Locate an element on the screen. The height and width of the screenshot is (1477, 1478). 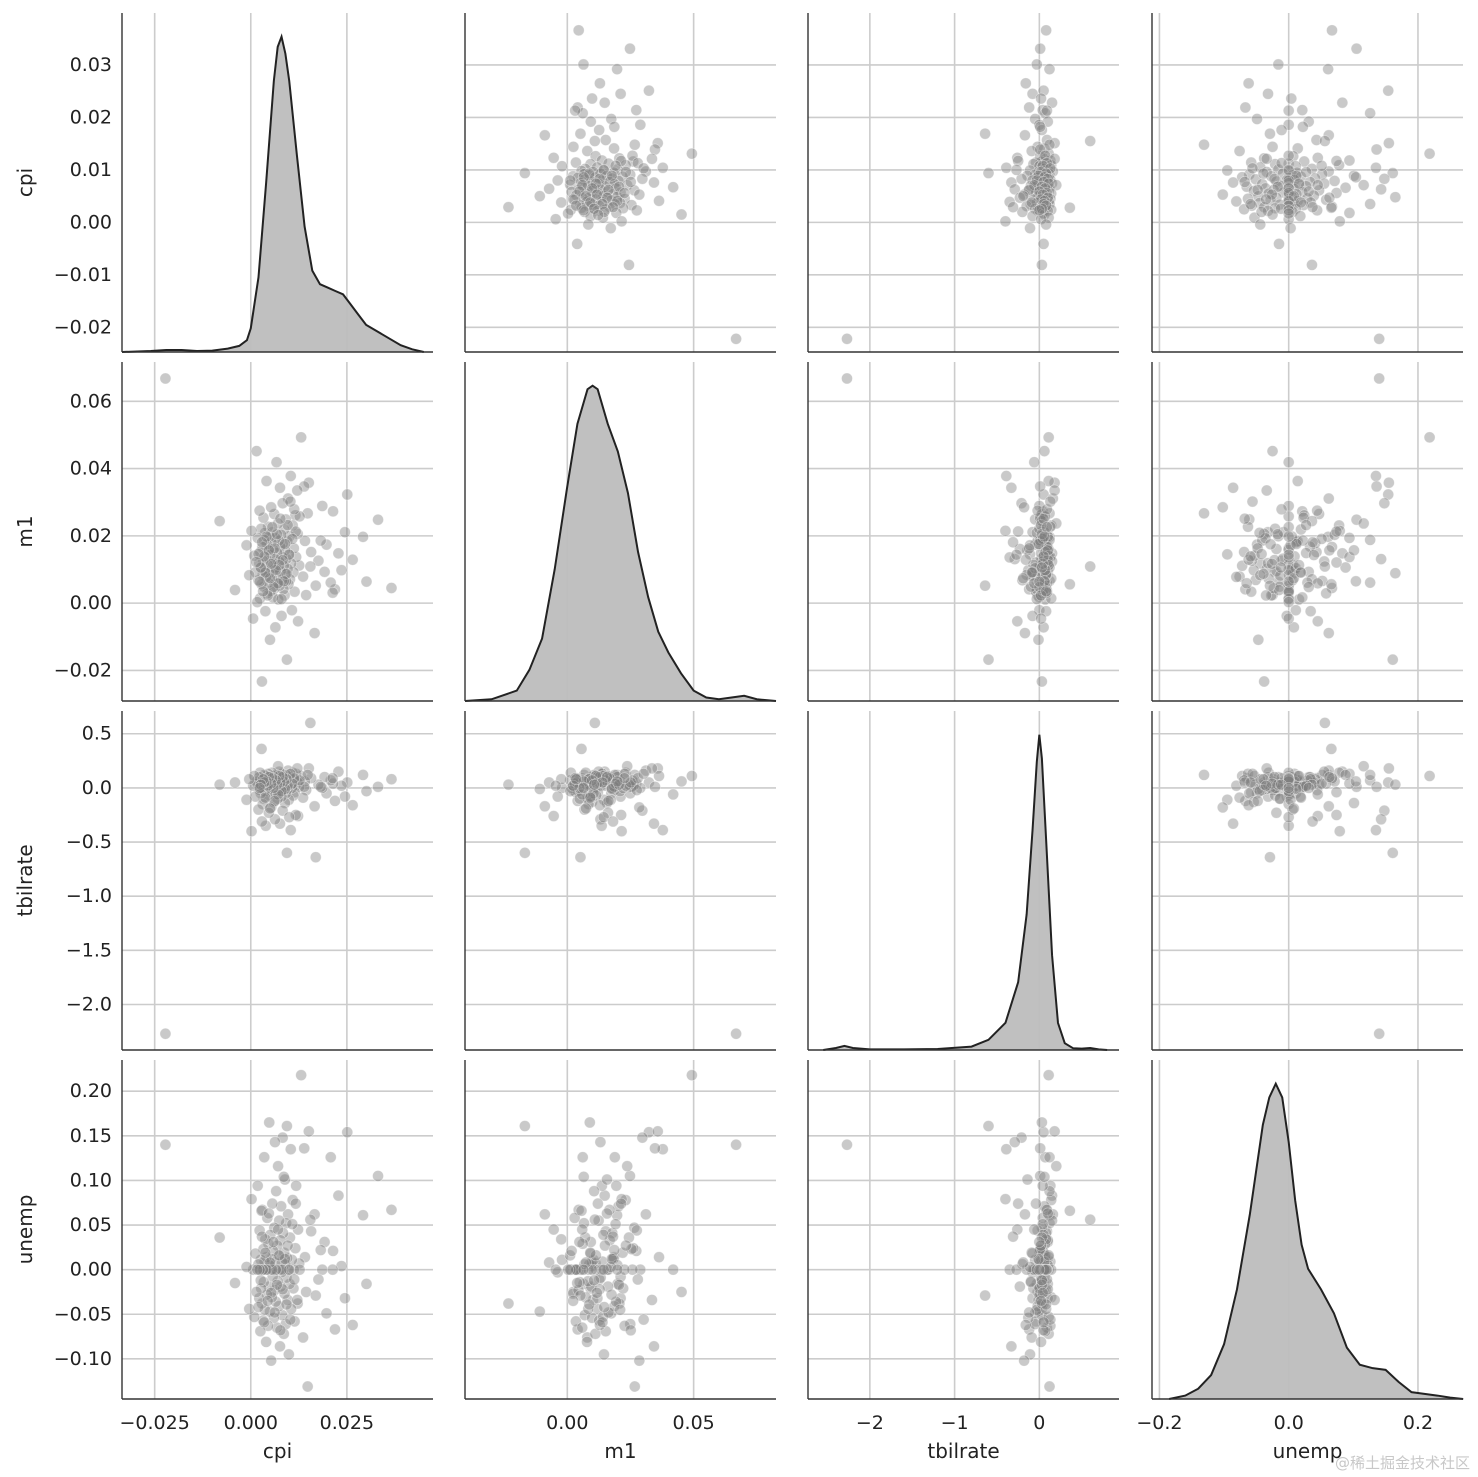
x-tick-label: 0.0 is located at coordinates (1289, 1423).